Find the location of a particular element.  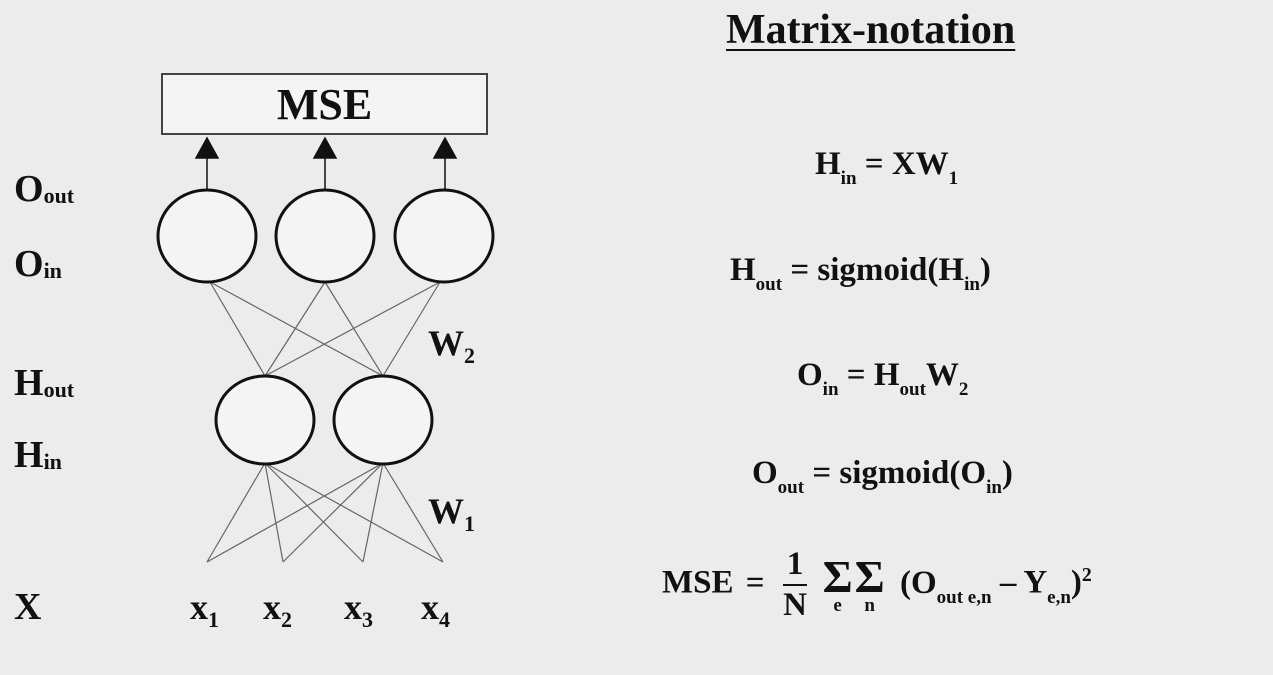

input-label-x1: x1 is located at coordinates (204, 609).